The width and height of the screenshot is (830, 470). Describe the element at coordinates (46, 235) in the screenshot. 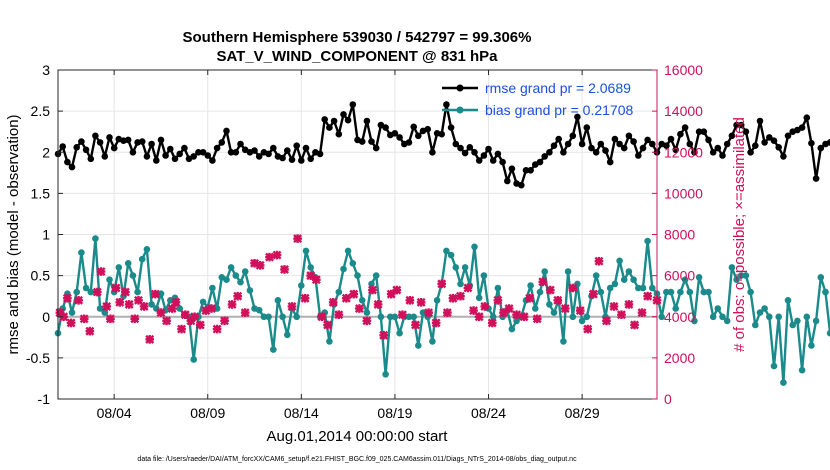

I see `y-left-tick-label: 1` at that location.